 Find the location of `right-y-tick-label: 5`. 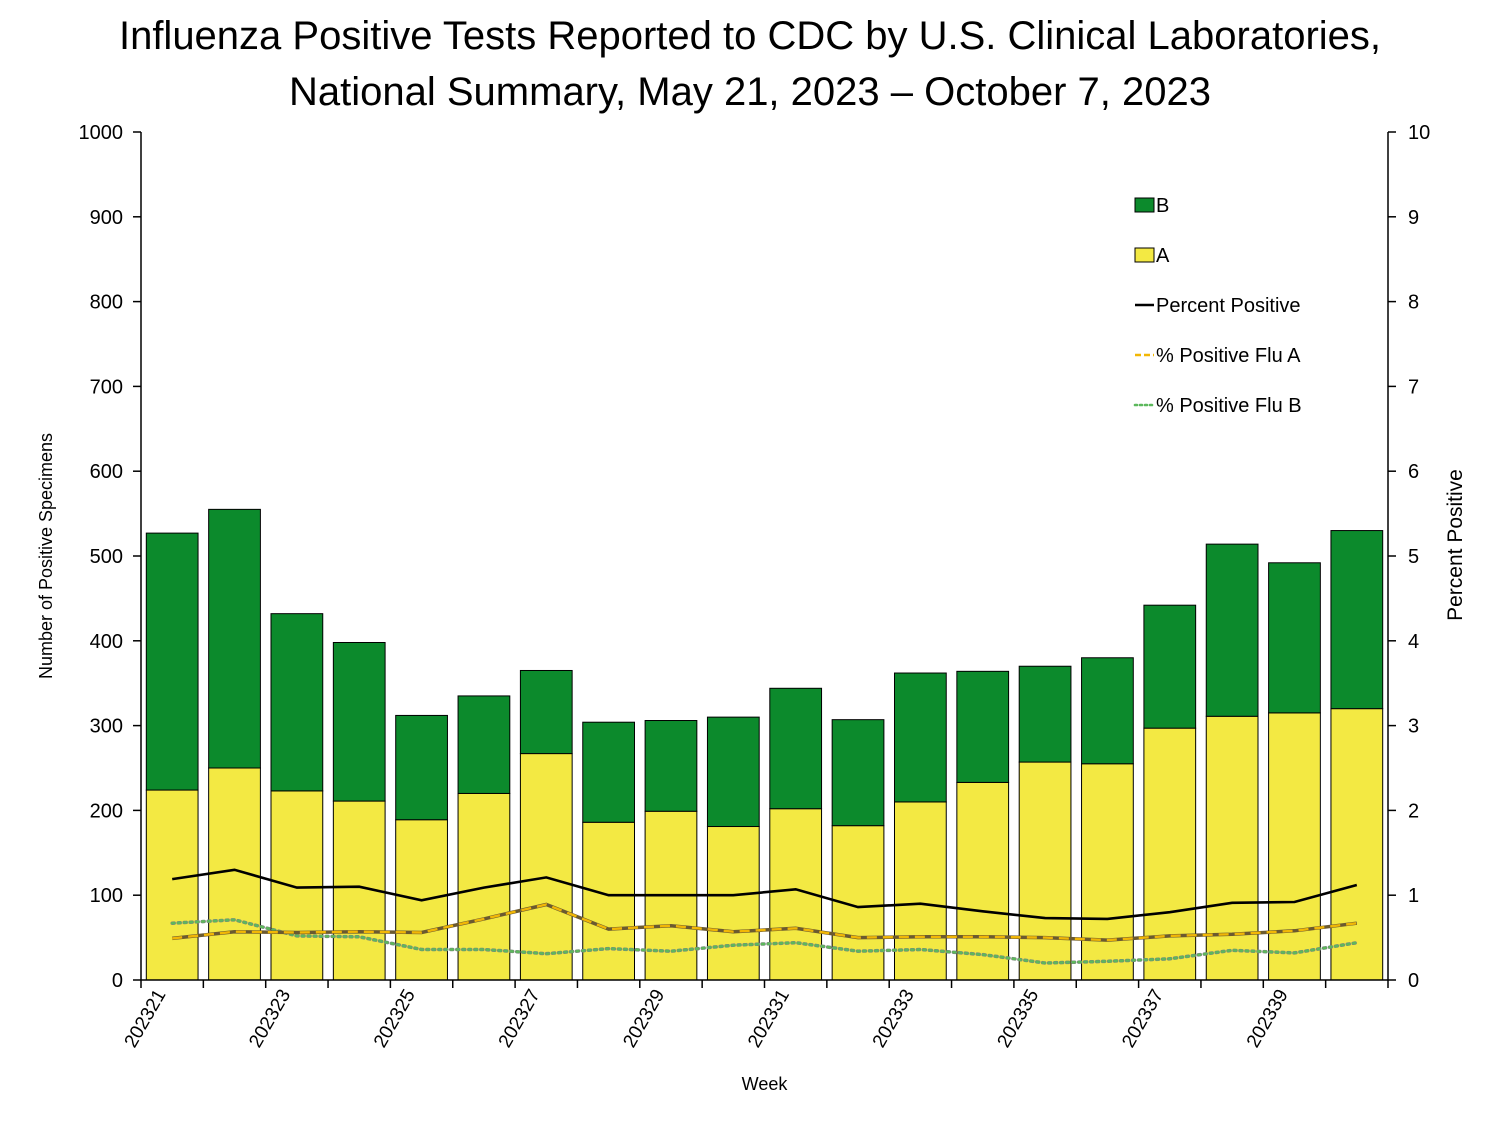

right-y-tick-label: 5 is located at coordinates (1413, 557).